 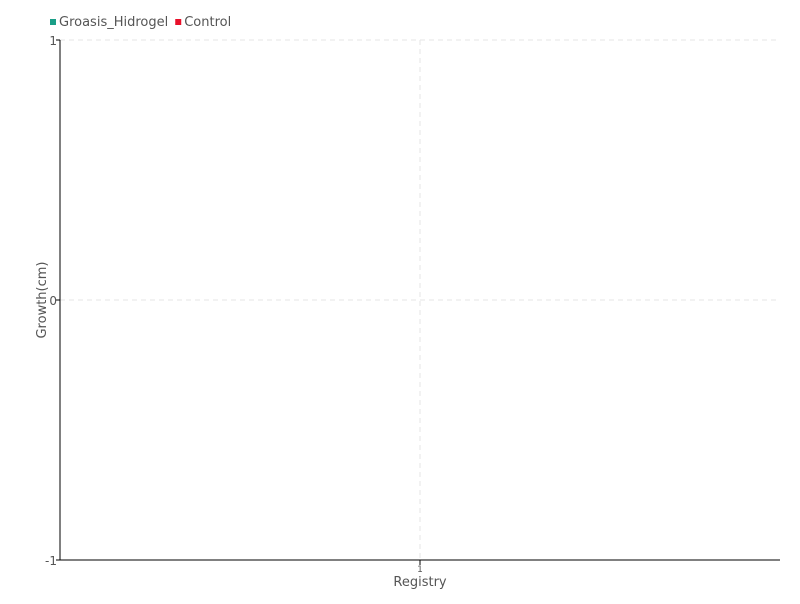 I want to click on x-axis-label: Registry, so click(x=420, y=582).